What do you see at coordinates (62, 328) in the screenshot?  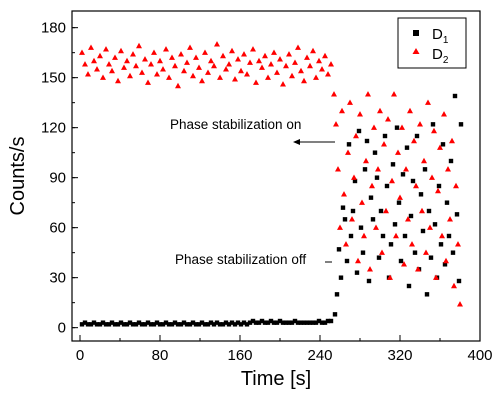 I see `y-tick-label: 0` at bounding box center [62, 328].